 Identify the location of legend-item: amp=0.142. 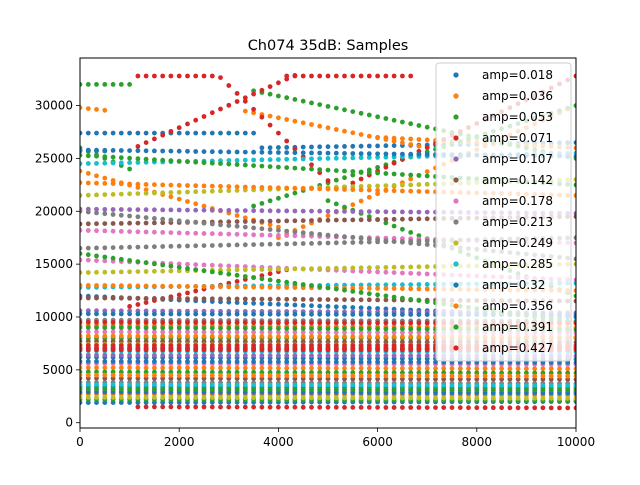
(503, 180).